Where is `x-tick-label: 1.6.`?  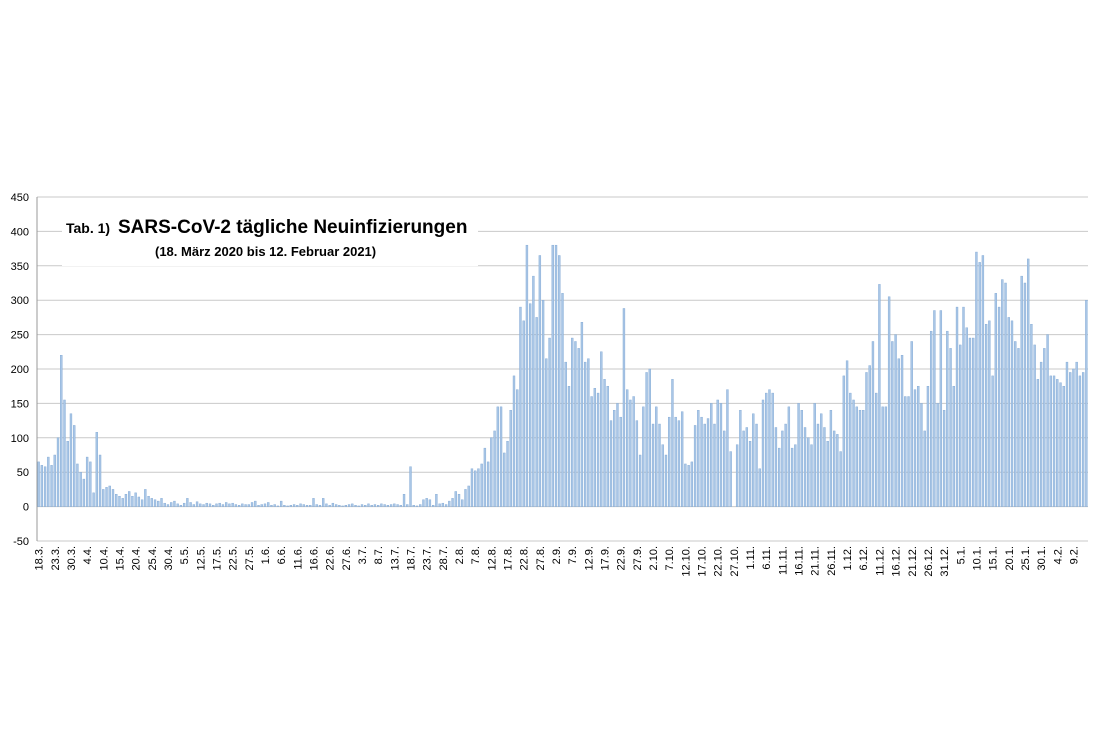
x-tick-label: 1.6. is located at coordinates (266, 555).